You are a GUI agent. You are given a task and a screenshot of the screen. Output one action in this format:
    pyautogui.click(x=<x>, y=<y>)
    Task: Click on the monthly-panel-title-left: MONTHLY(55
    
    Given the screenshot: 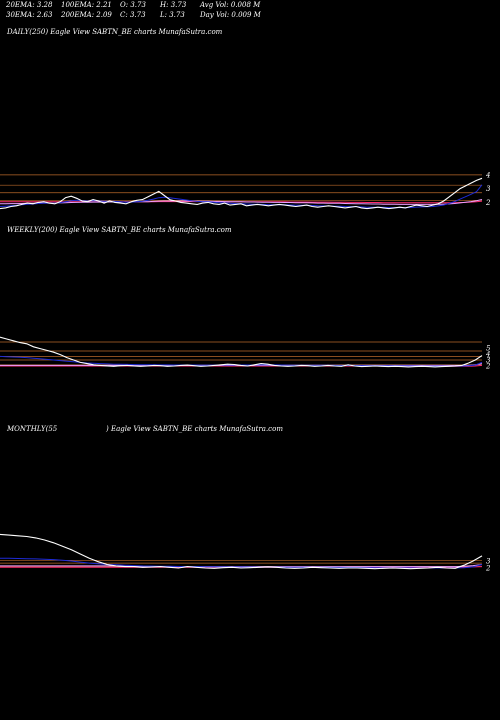 What is the action you would take?
    pyautogui.click(x=32, y=429)
    